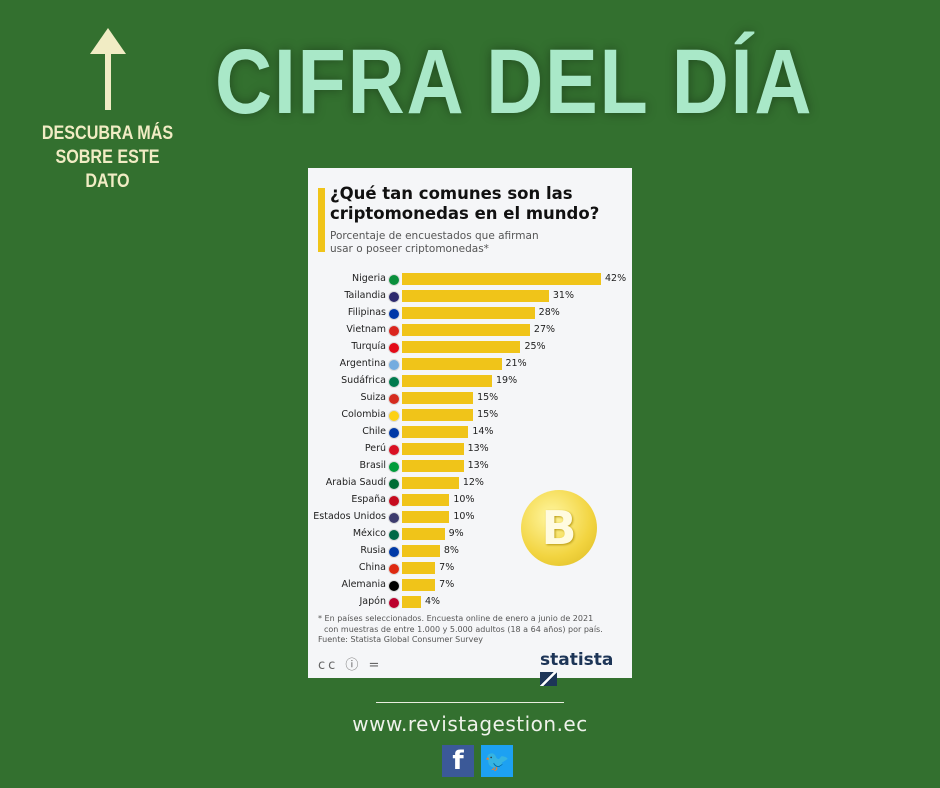 The width and height of the screenshot is (940, 788). Describe the element at coordinates (470, 602) in the screenshot. I see `bar-row: Japón 4%` at that location.